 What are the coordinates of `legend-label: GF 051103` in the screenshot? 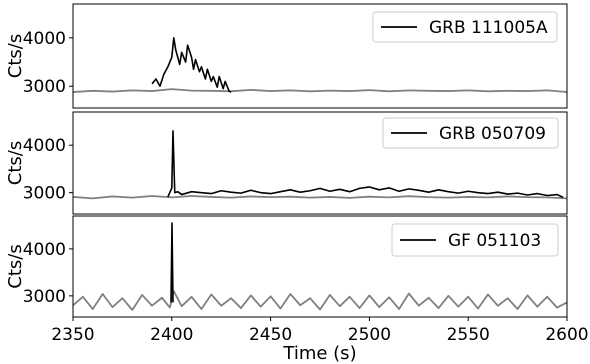 It's located at (494, 241).